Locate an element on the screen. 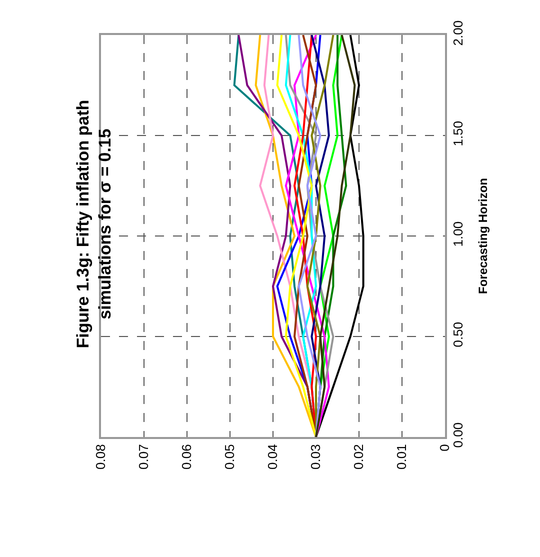 This screenshot has width=540, height=557. x-tick-label: 0.01 is located at coordinates (402, 457).